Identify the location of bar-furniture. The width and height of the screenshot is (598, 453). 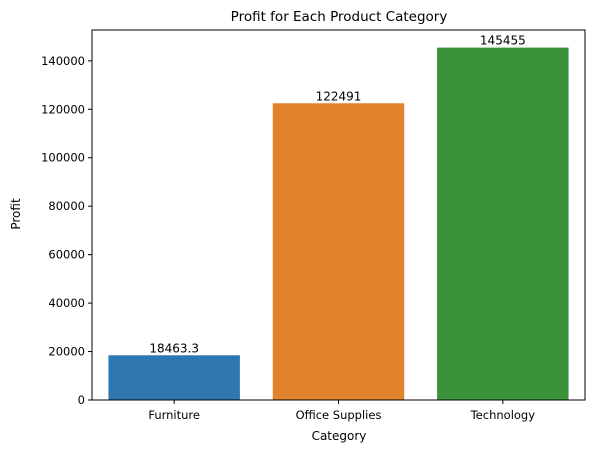
(174, 377).